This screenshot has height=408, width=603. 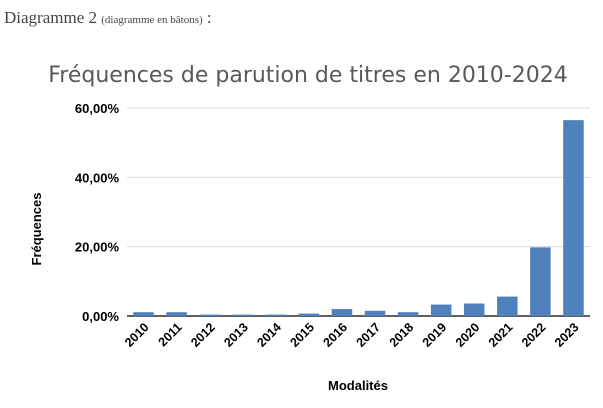 What do you see at coordinates (269, 335) in the screenshot?
I see `x-tick-label: 2014` at bounding box center [269, 335].